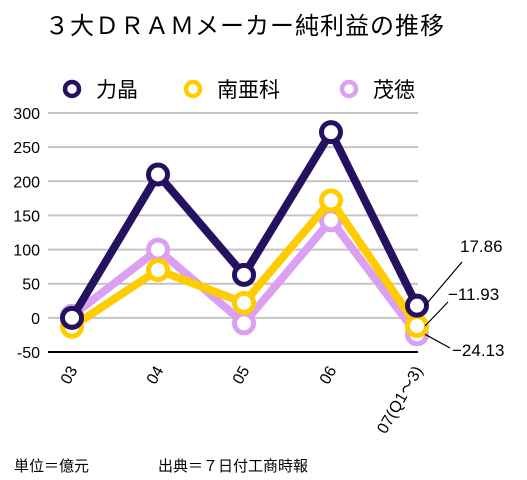 This screenshot has width=527, height=480. What do you see at coordinates (26, 148) in the screenshot?
I see `y-tick-label: 250` at bounding box center [26, 148].